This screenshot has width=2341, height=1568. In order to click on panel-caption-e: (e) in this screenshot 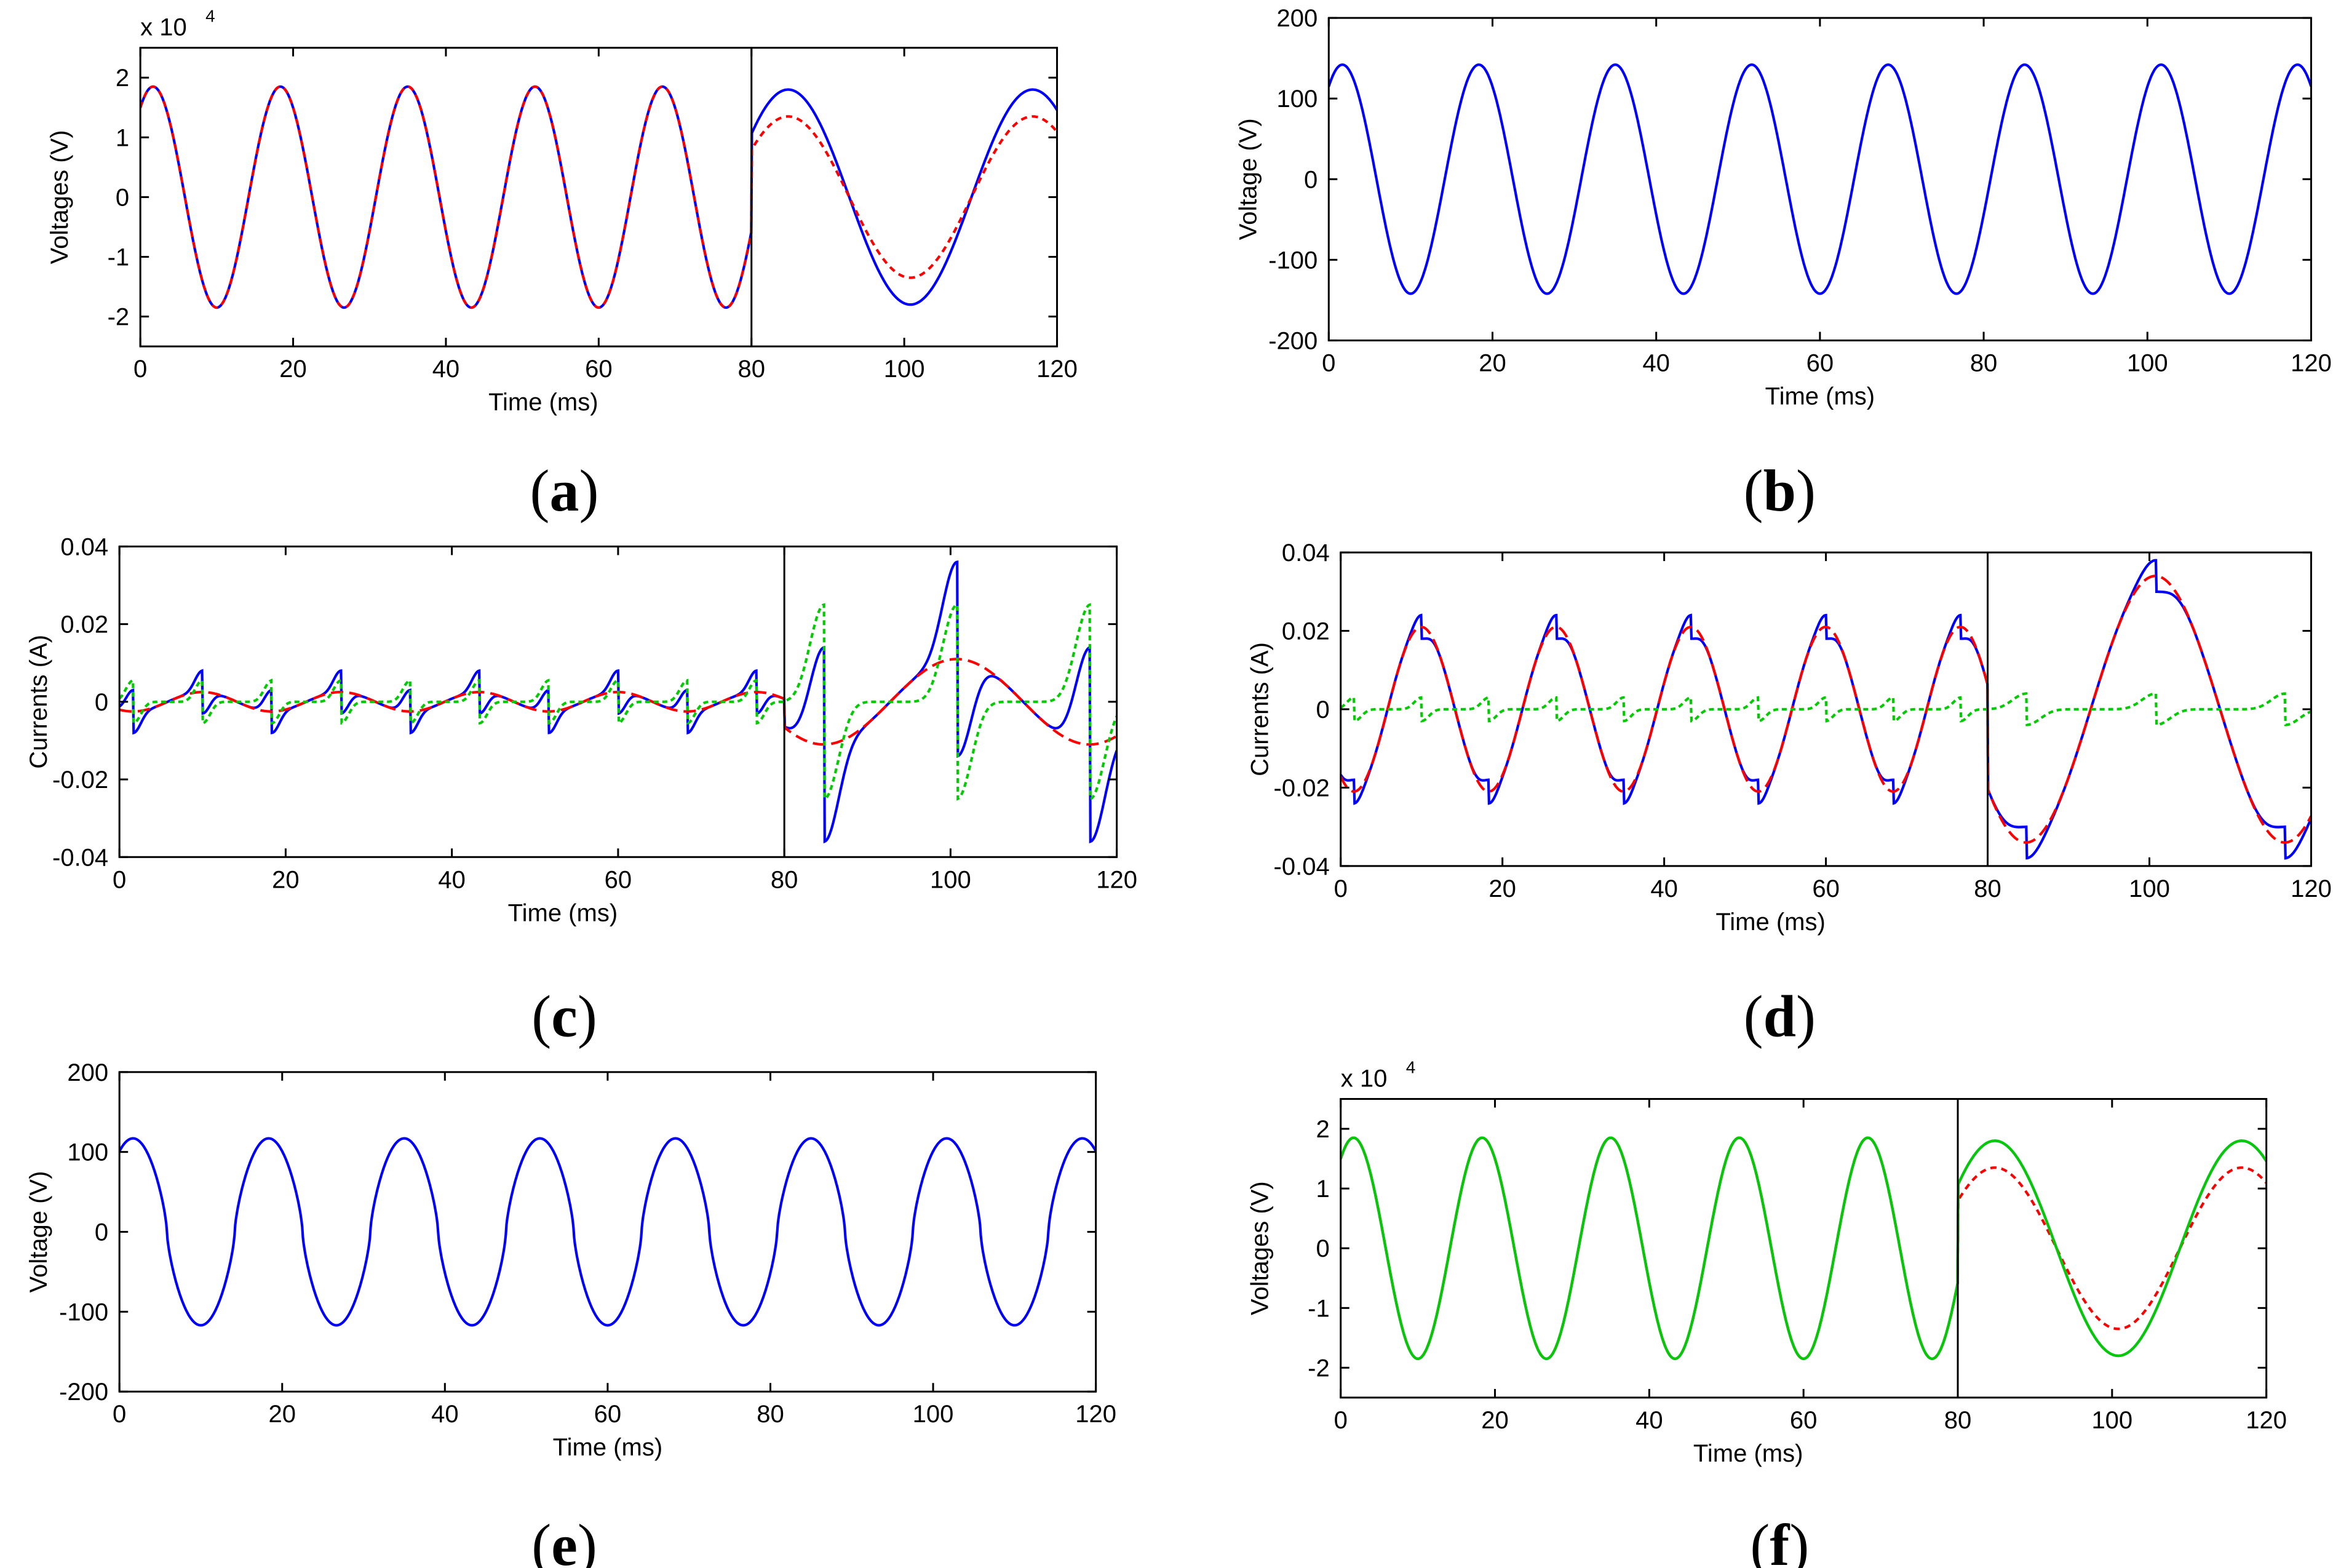, I will do `click(564, 1540)`.